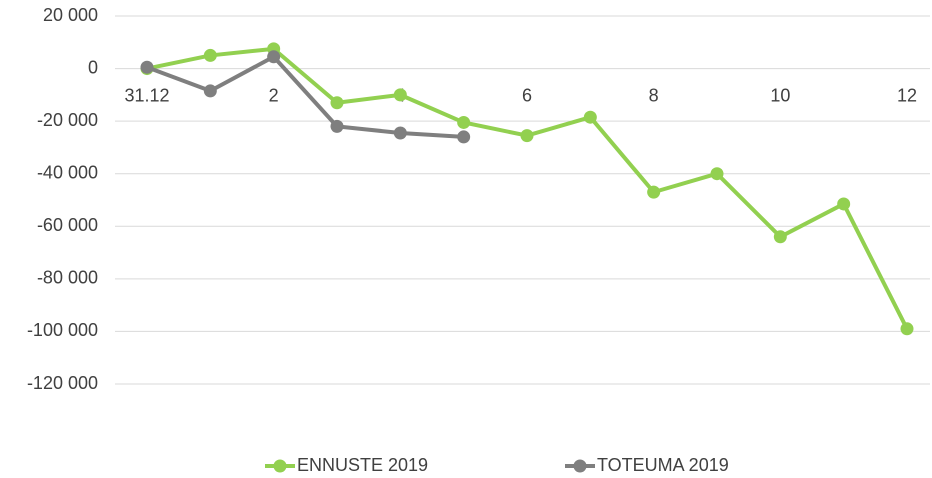 The image size is (932, 478). Describe the element at coordinates (70, 15) in the screenshot. I see `y-tick-label: 20 000` at that location.